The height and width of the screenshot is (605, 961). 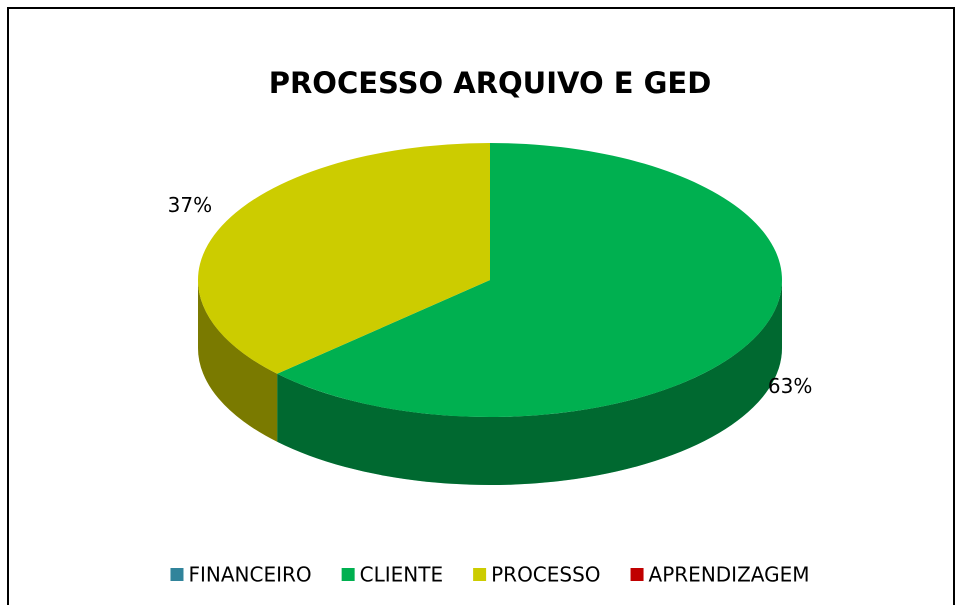 What do you see at coordinates (729, 575) in the screenshot?
I see `legend-label: APRENDIZAGEM` at bounding box center [729, 575].